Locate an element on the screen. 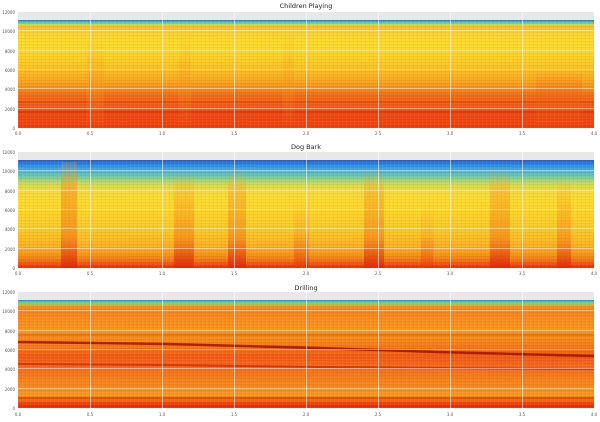 Image resolution: width=600 pixels, height=422 pixels. chart-title: Children Playing is located at coordinates (306, 6).